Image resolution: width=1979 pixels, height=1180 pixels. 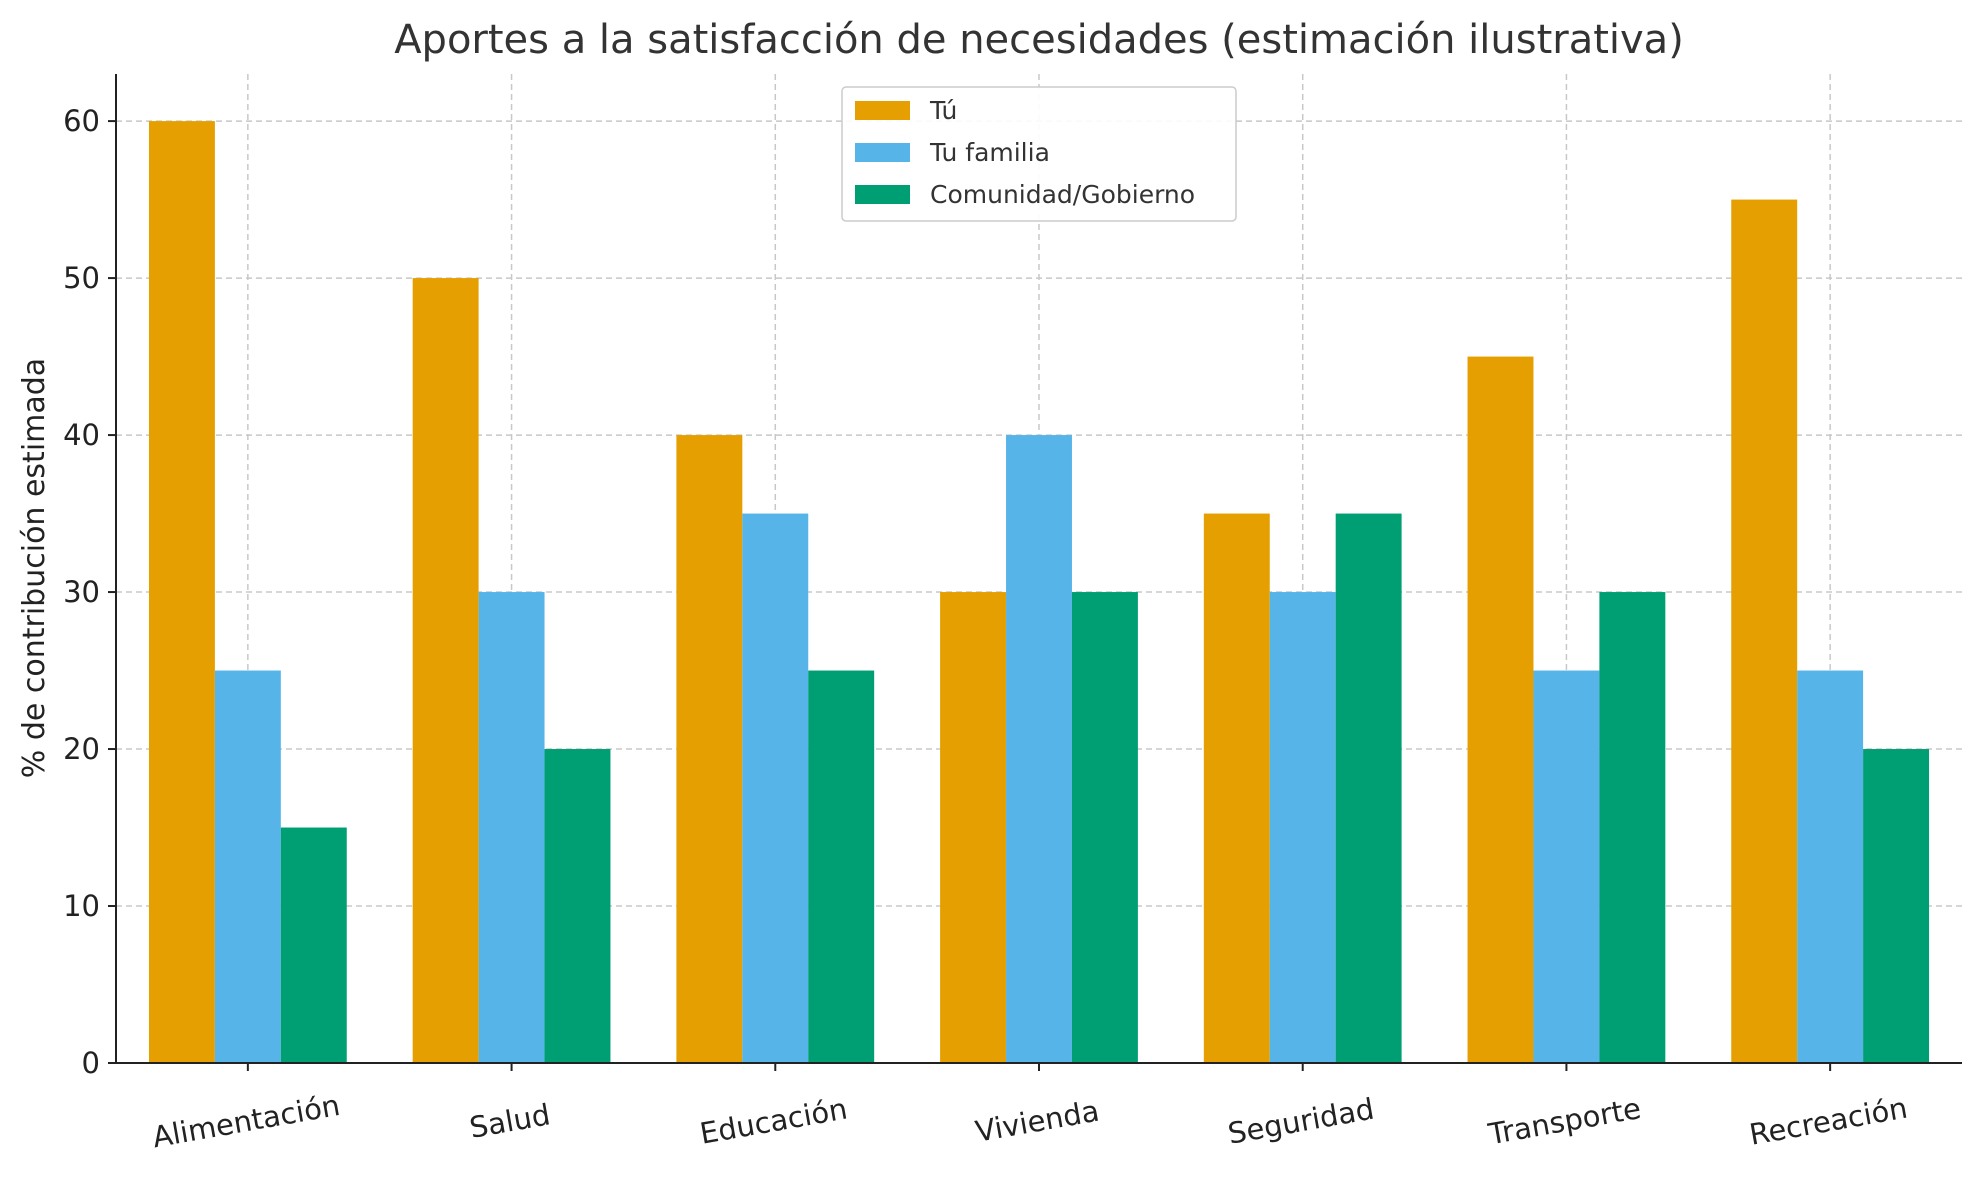 I want to click on legend: Tú Tu familia Comunidad/Gobierno, so click(x=1039, y=154).